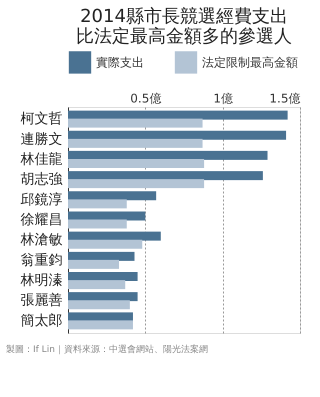  Describe the element at coordinates (223, 99) in the screenshot. I see `x-tick-label: 1億` at that location.